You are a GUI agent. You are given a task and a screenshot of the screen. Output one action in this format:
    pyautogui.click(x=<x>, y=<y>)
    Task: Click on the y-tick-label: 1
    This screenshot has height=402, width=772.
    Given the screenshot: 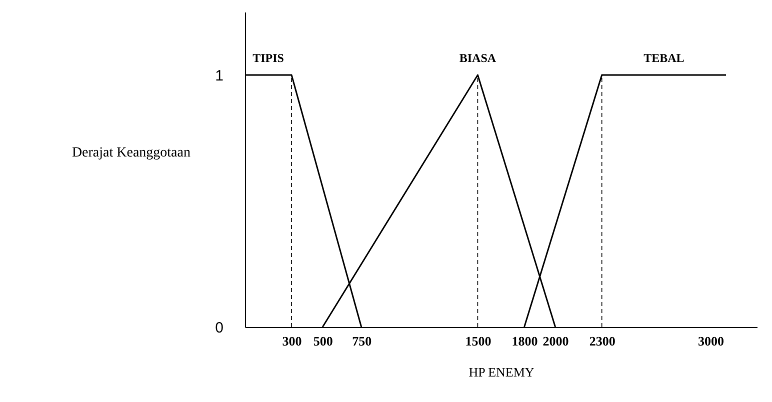 What is the action you would take?
    pyautogui.click(x=219, y=76)
    